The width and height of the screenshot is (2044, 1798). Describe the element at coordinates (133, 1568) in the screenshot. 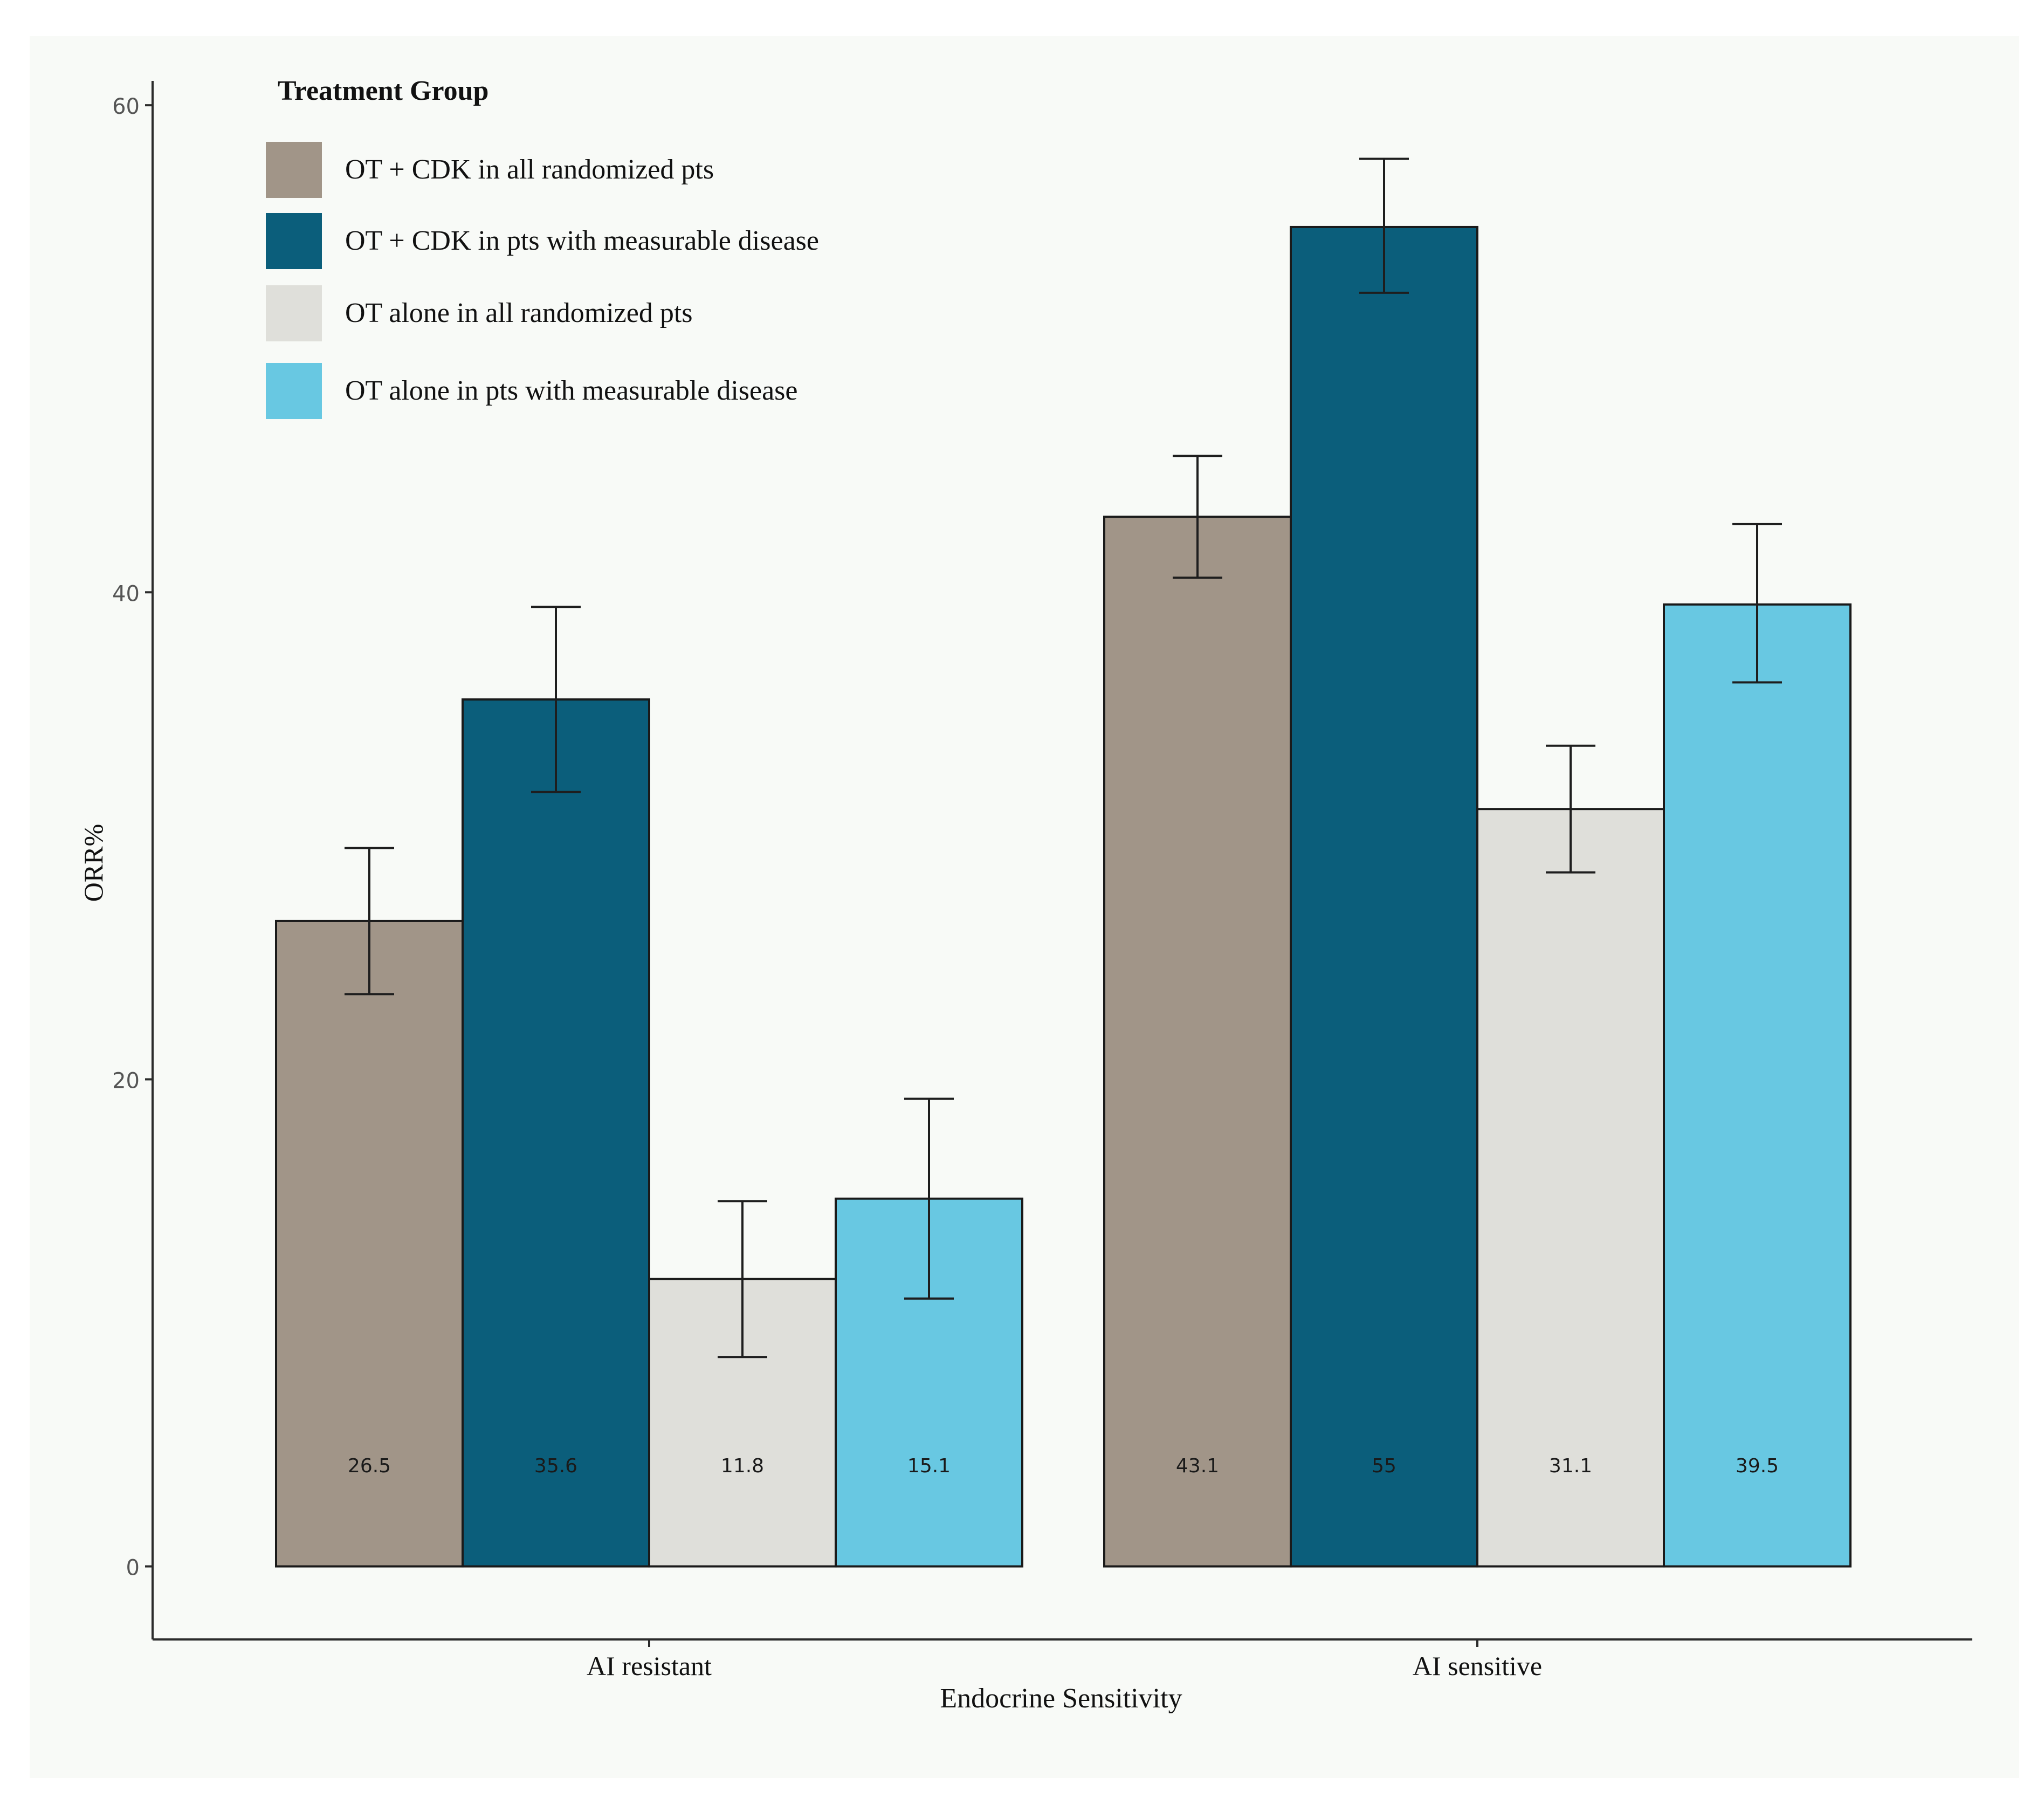

I see `y-tick-label: 0` at that location.